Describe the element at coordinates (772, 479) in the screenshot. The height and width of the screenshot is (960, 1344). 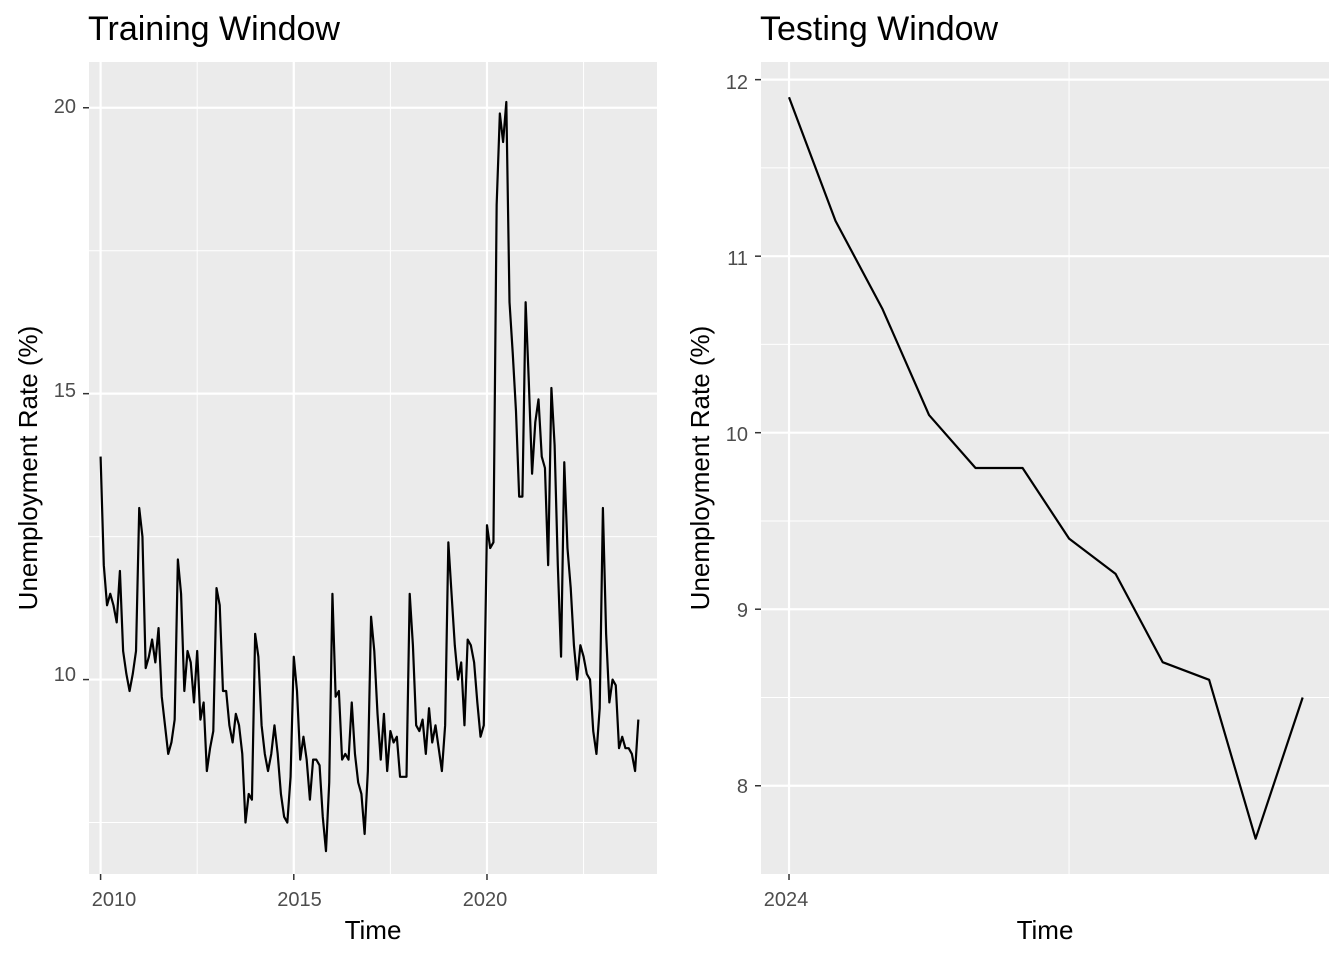
I see `testing-axis-ticks` at that location.